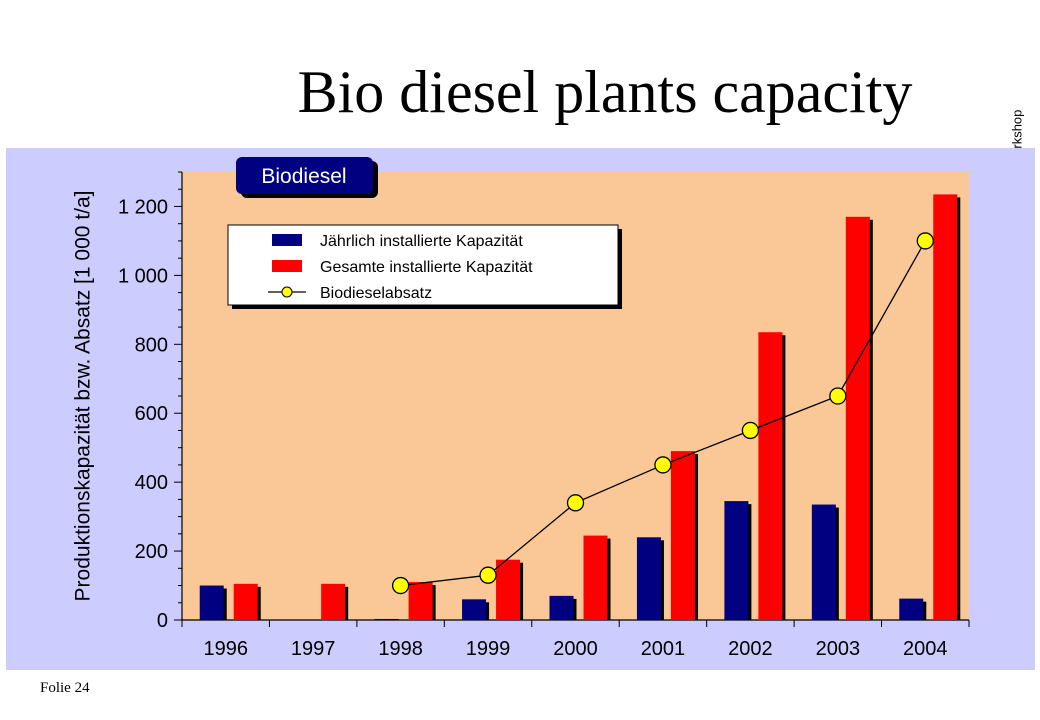  I want to click on legend-label-sales: Biodieselabsatz, so click(376, 293).